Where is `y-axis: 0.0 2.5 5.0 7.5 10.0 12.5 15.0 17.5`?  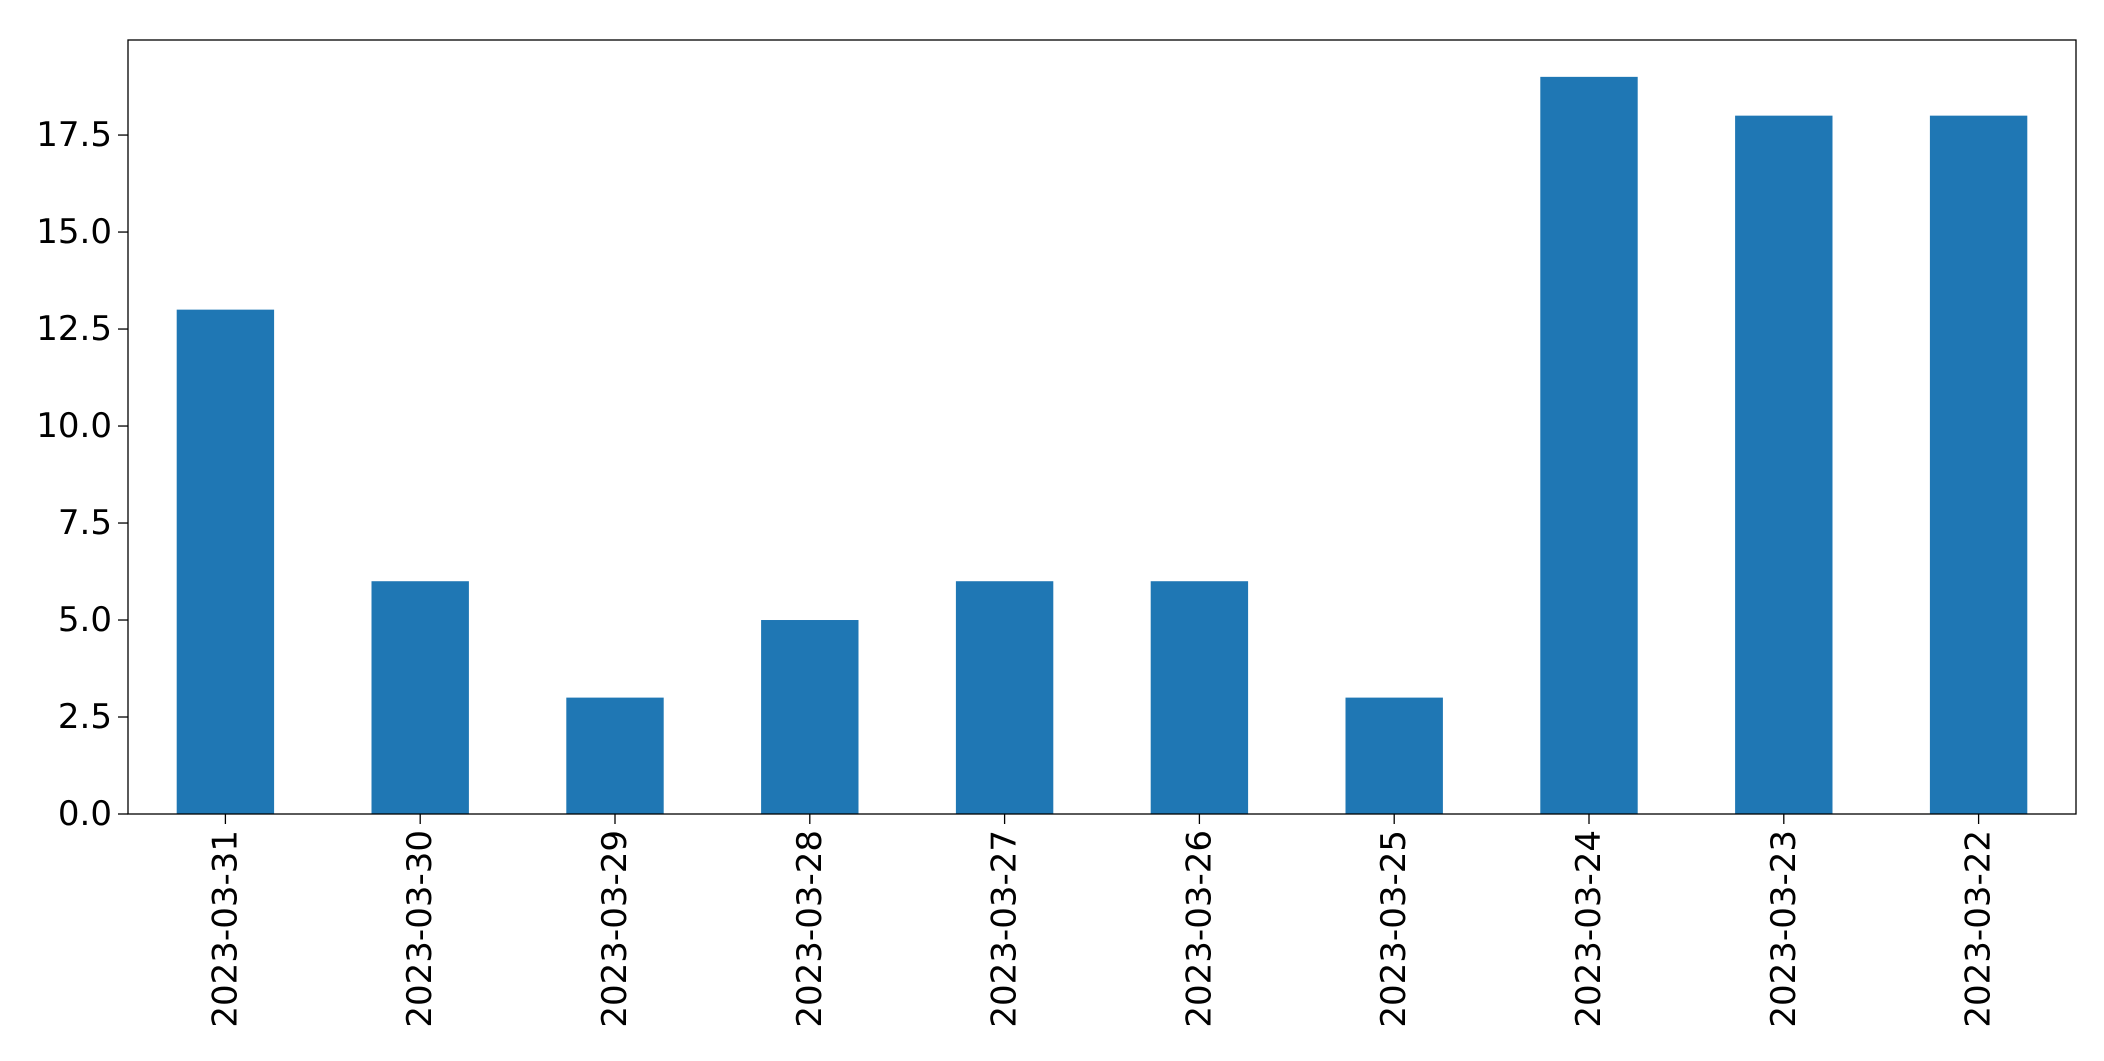 y-axis: 0.0 2.5 5.0 7.5 10.0 12.5 15.0 17.5 is located at coordinates (82, 474).